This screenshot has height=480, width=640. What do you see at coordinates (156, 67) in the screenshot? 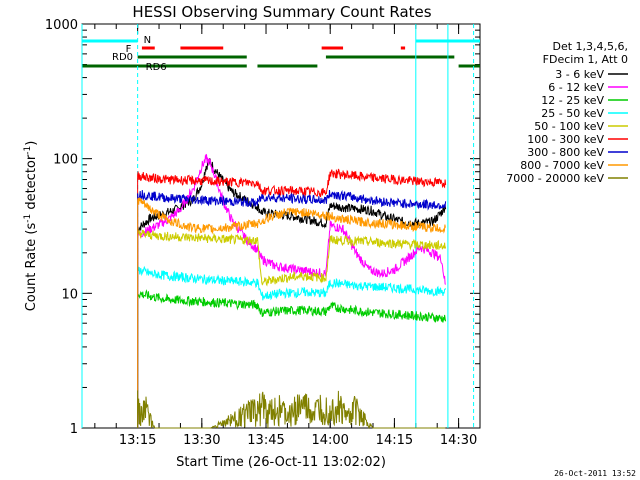
I see `status-label: RD6` at bounding box center [156, 67].